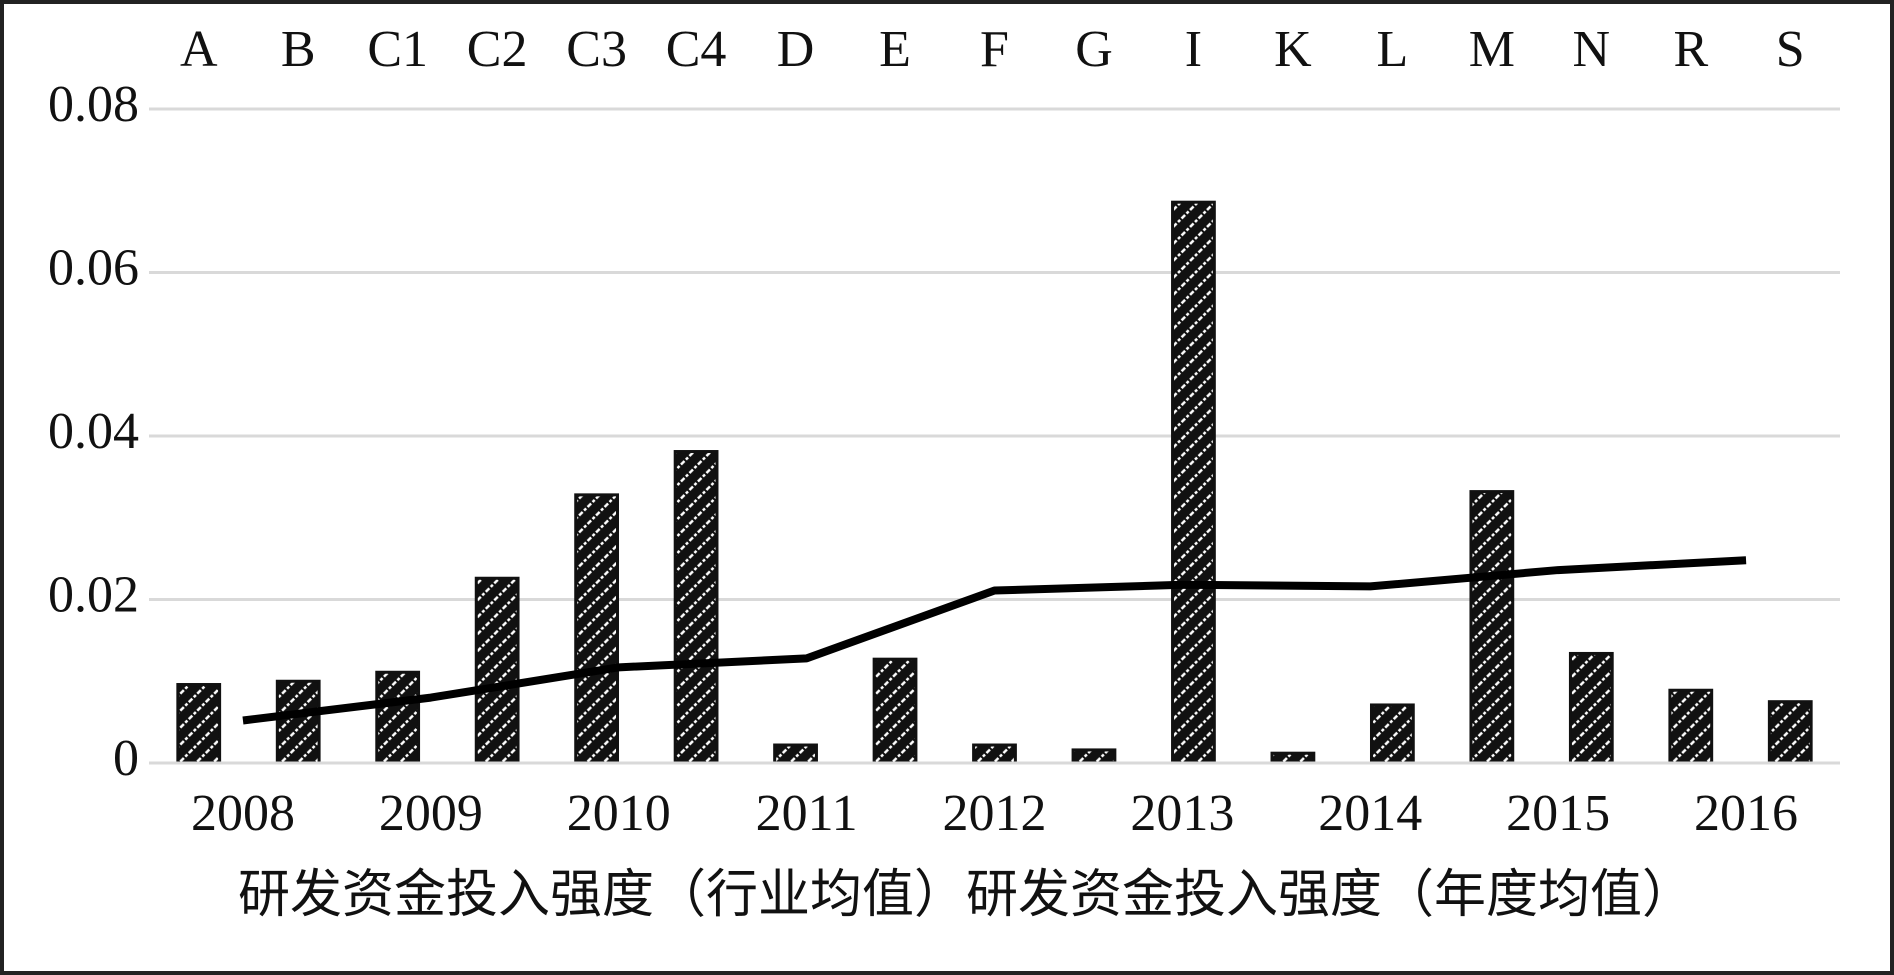 The image size is (1894, 975). I want to click on x-tick-label: K, so click(1293, 49).